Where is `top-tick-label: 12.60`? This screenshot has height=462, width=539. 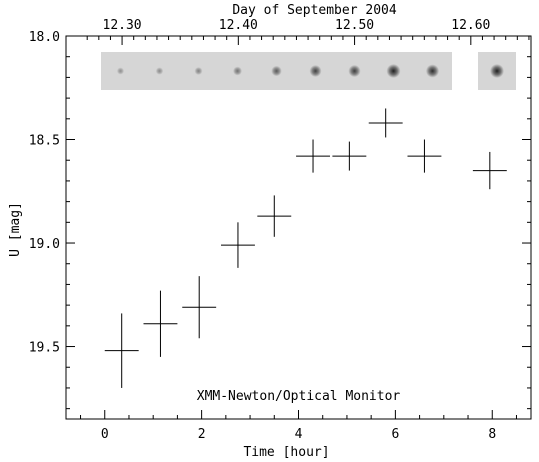 top-tick-label: 12.60 is located at coordinates (470, 25).